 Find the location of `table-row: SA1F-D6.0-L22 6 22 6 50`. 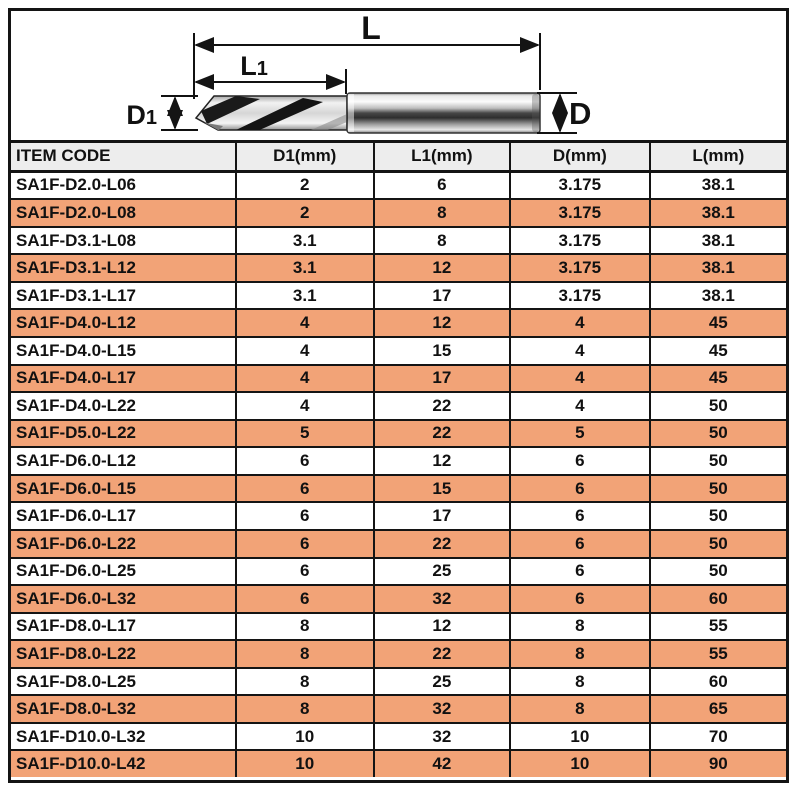

table-row: SA1F-D6.0-L22 6 22 6 50 is located at coordinates (398, 543).